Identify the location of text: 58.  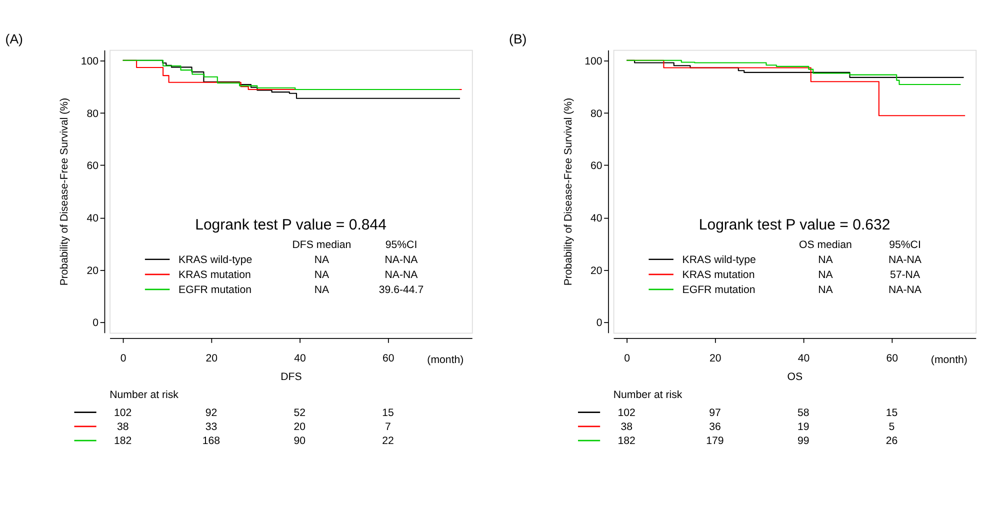
(803, 412).